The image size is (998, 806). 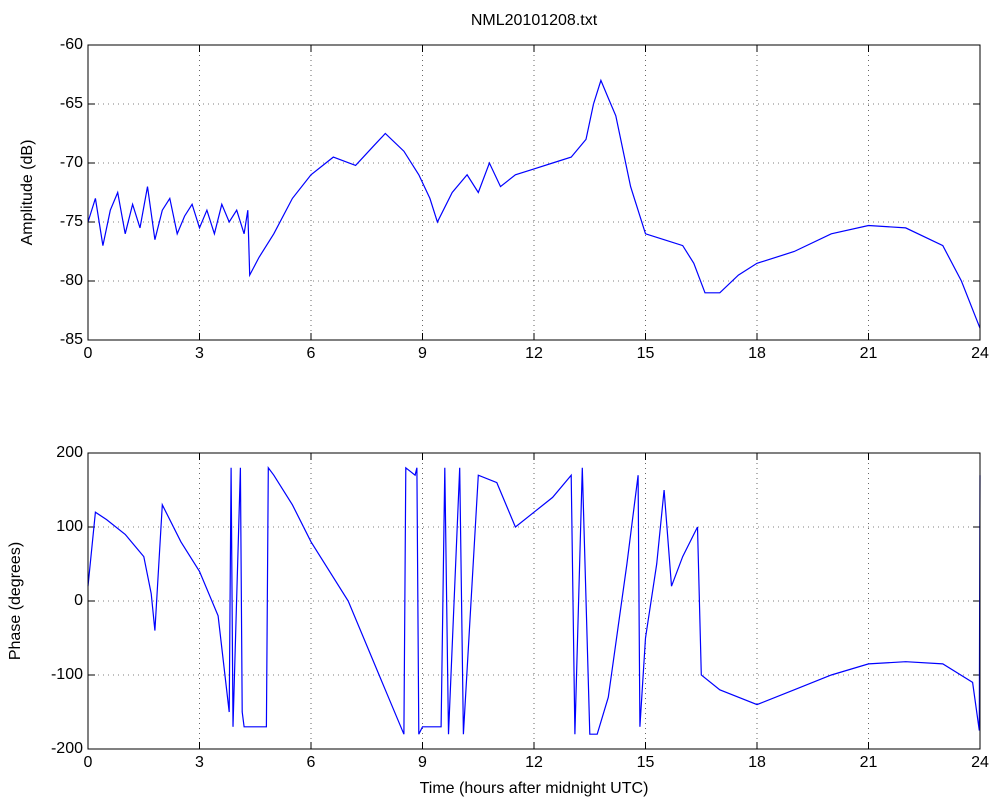 What do you see at coordinates (69, 452) in the screenshot?
I see `y-tick-label: 200` at bounding box center [69, 452].